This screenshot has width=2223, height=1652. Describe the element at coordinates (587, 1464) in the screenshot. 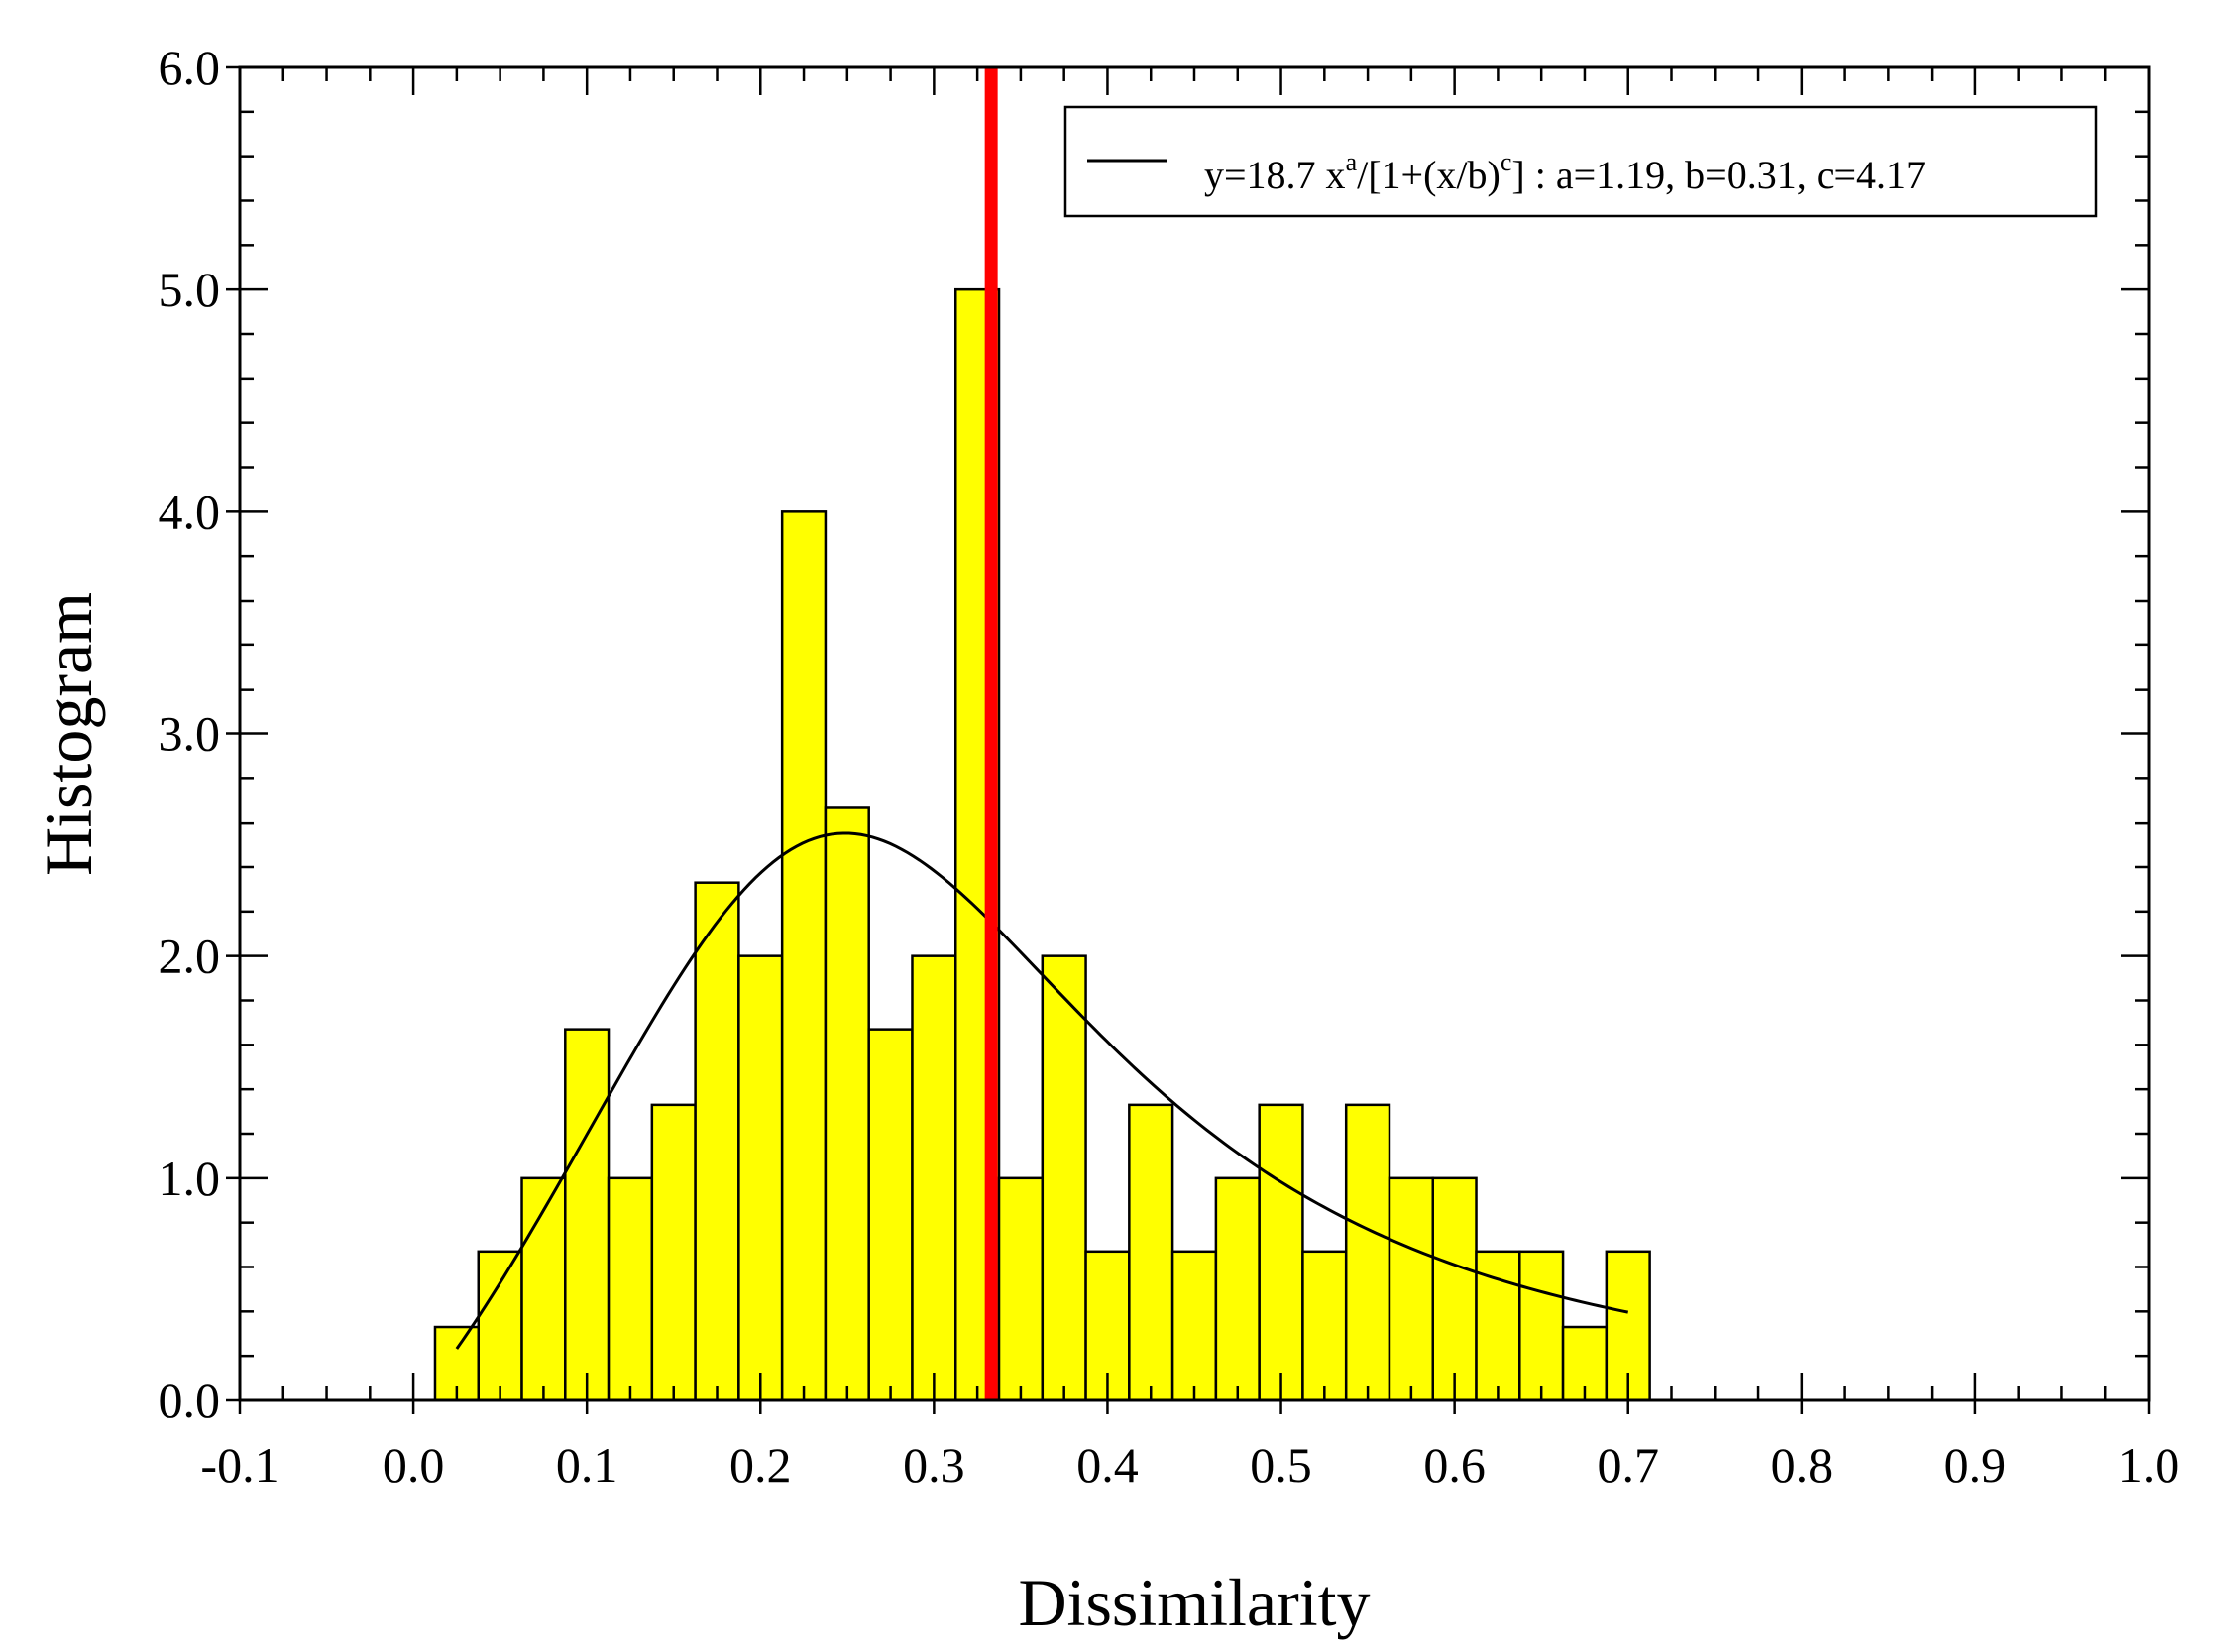

I see `x-tick-label: 0.1` at that location.